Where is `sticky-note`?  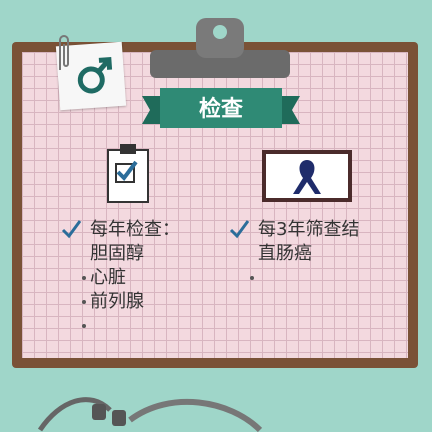
sticky-note is located at coordinates (91, 76).